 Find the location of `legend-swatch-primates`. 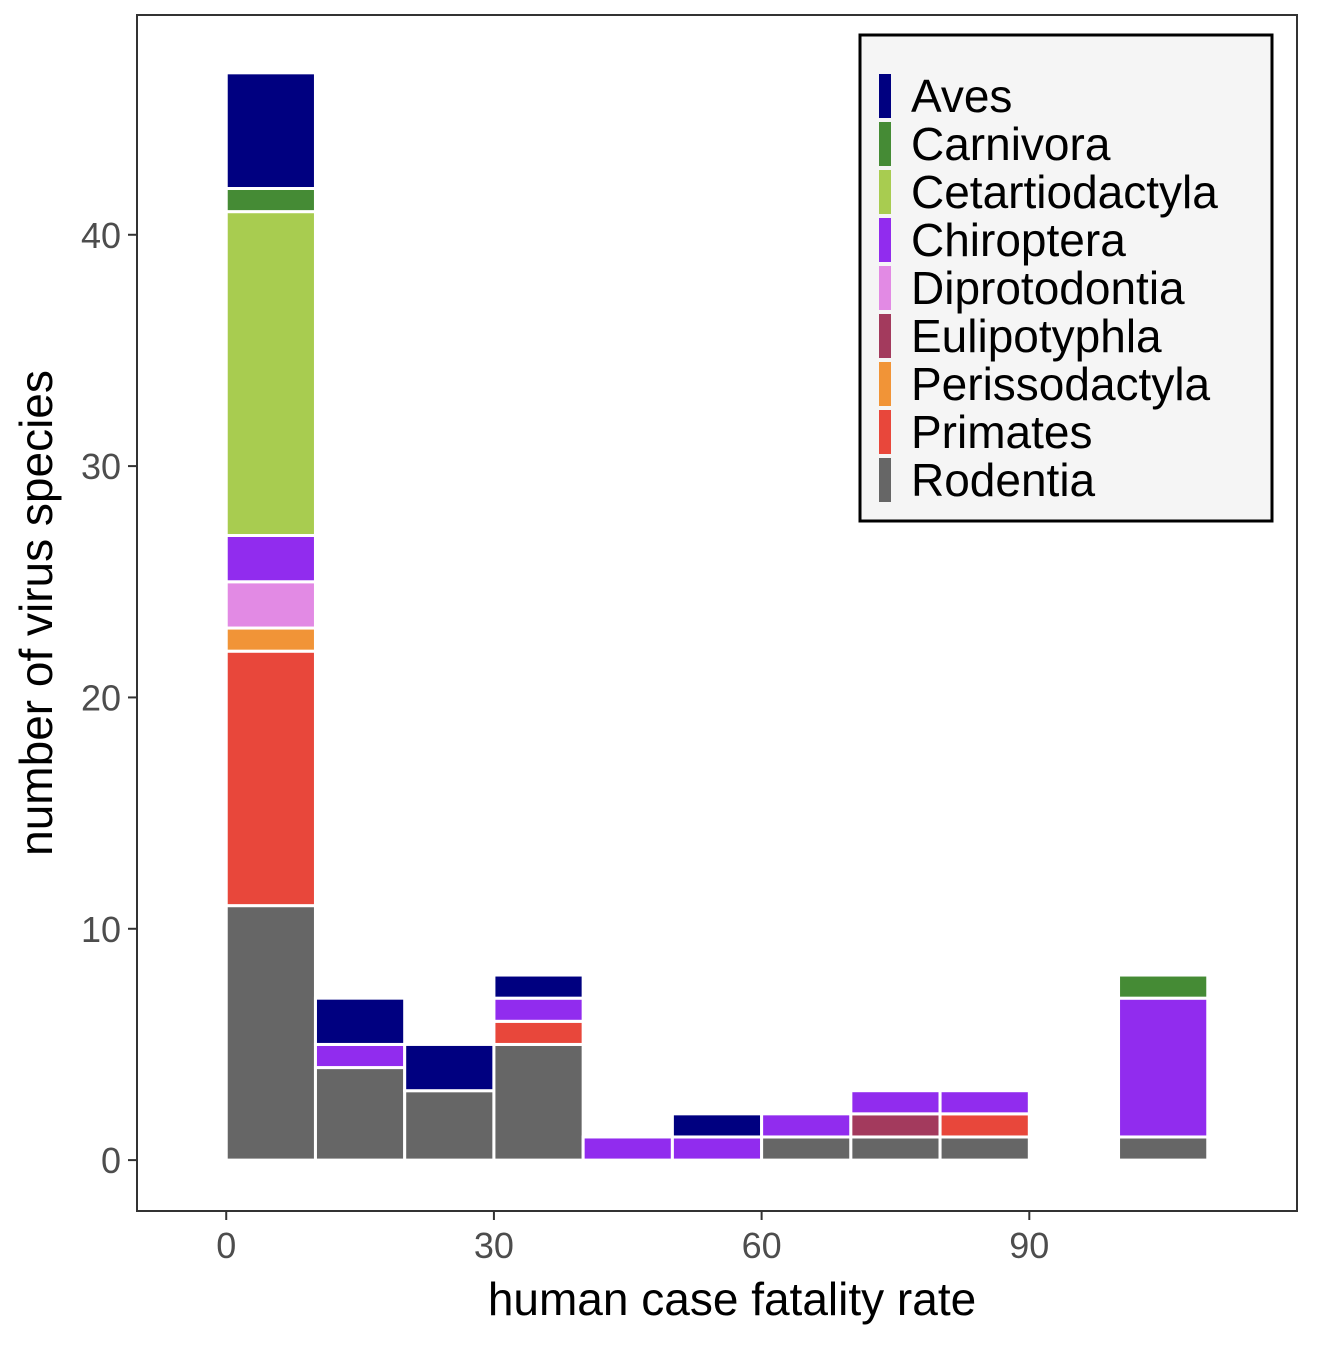

legend-swatch-primates is located at coordinates (885, 432).